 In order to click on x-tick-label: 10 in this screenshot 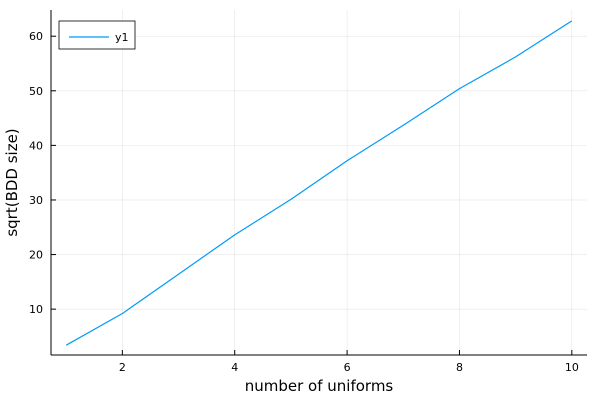, I will do `click(572, 367)`.